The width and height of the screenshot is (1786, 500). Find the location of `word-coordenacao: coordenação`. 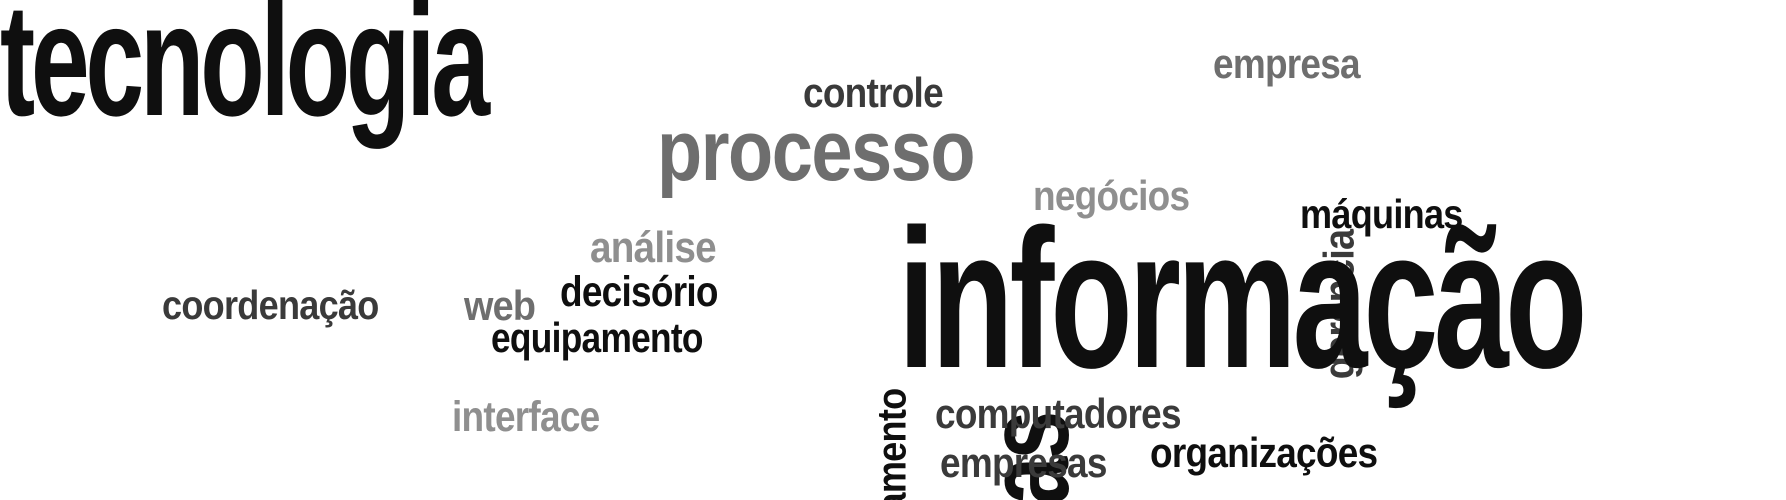

word-coordenacao: coordenação is located at coordinates (270, 305).